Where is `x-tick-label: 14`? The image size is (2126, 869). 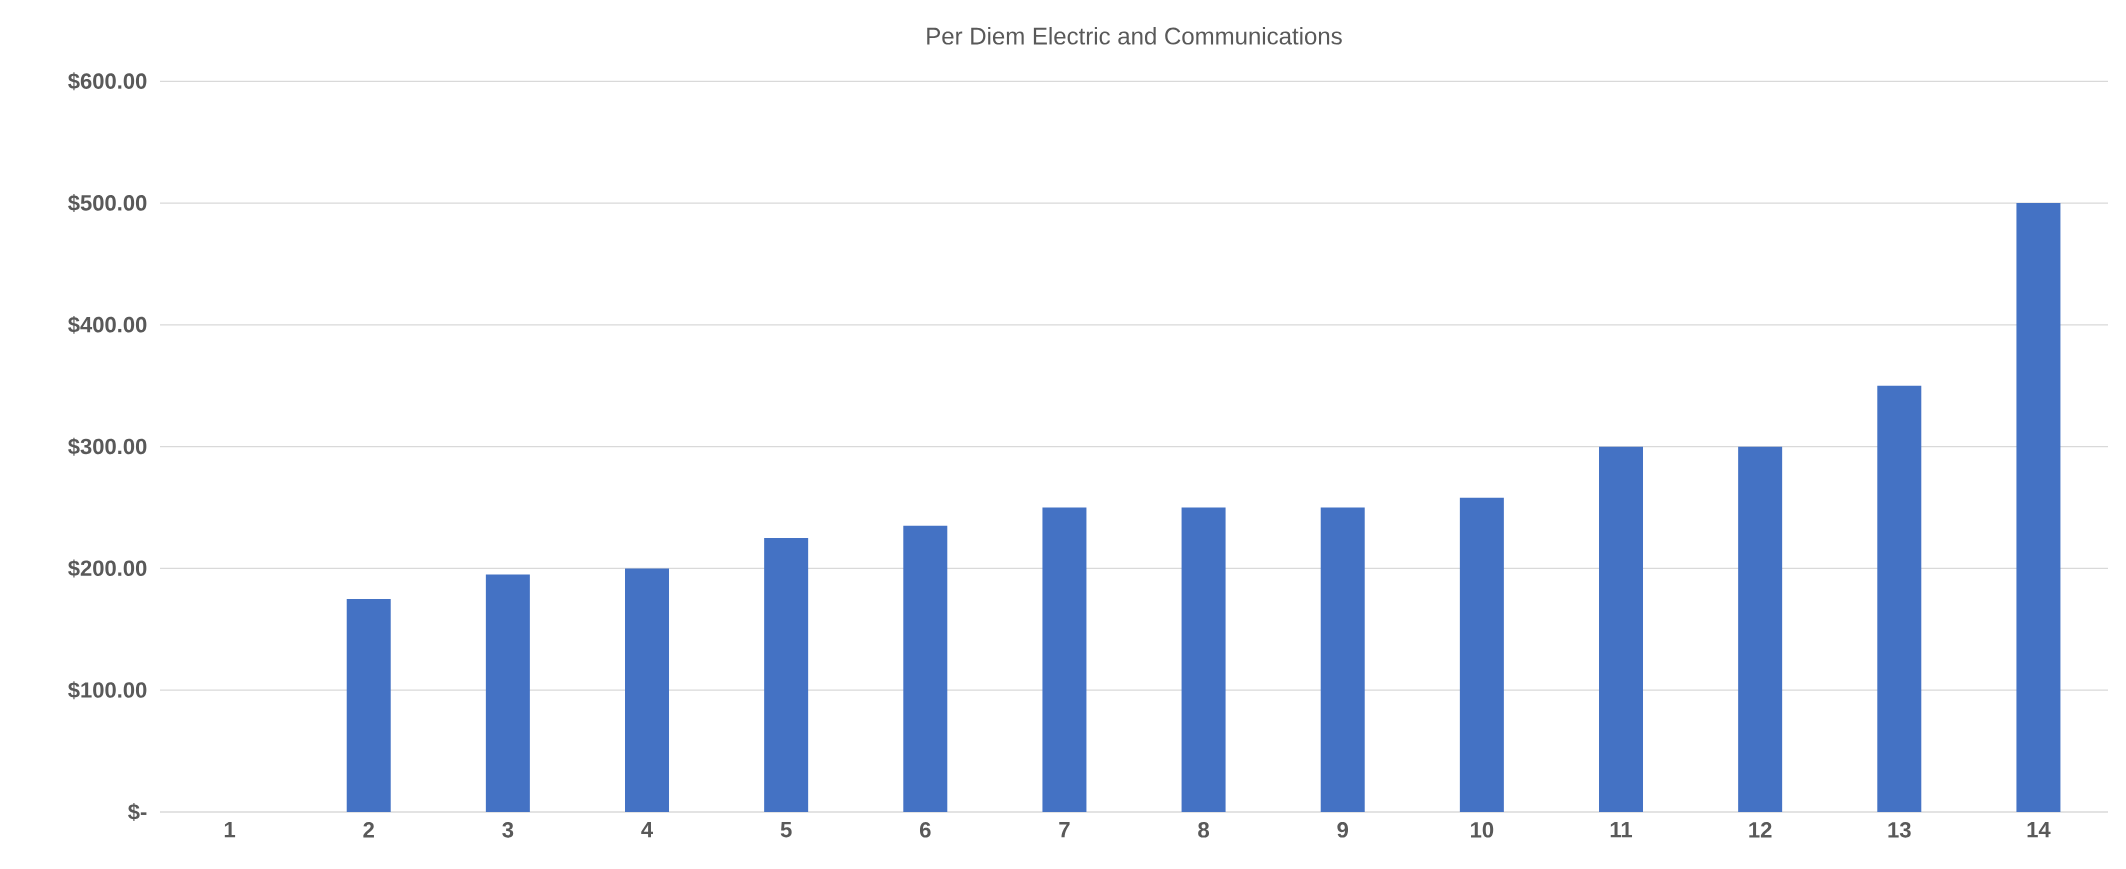
x-tick-label: 14 is located at coordinates (2039, 830).